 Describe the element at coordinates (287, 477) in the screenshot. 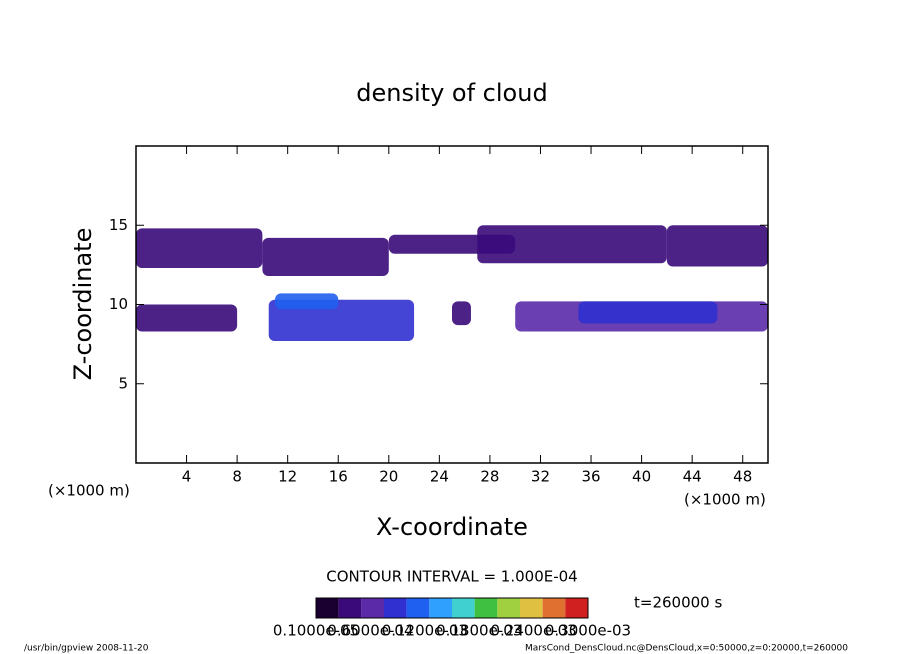

I see `x-tick-label: 12` at that location.